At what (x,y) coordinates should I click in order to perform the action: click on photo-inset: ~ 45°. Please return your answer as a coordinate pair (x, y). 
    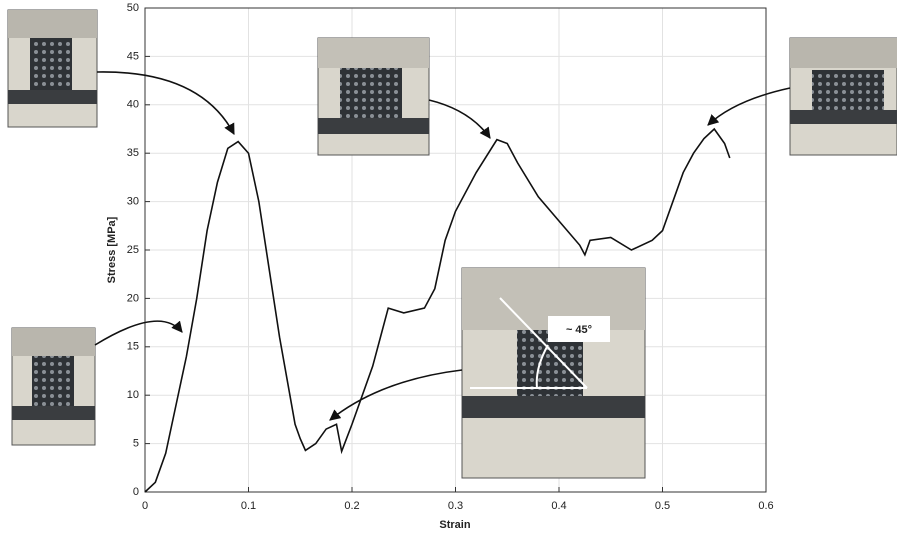
    Looking at the image, I should click on (553, 373).